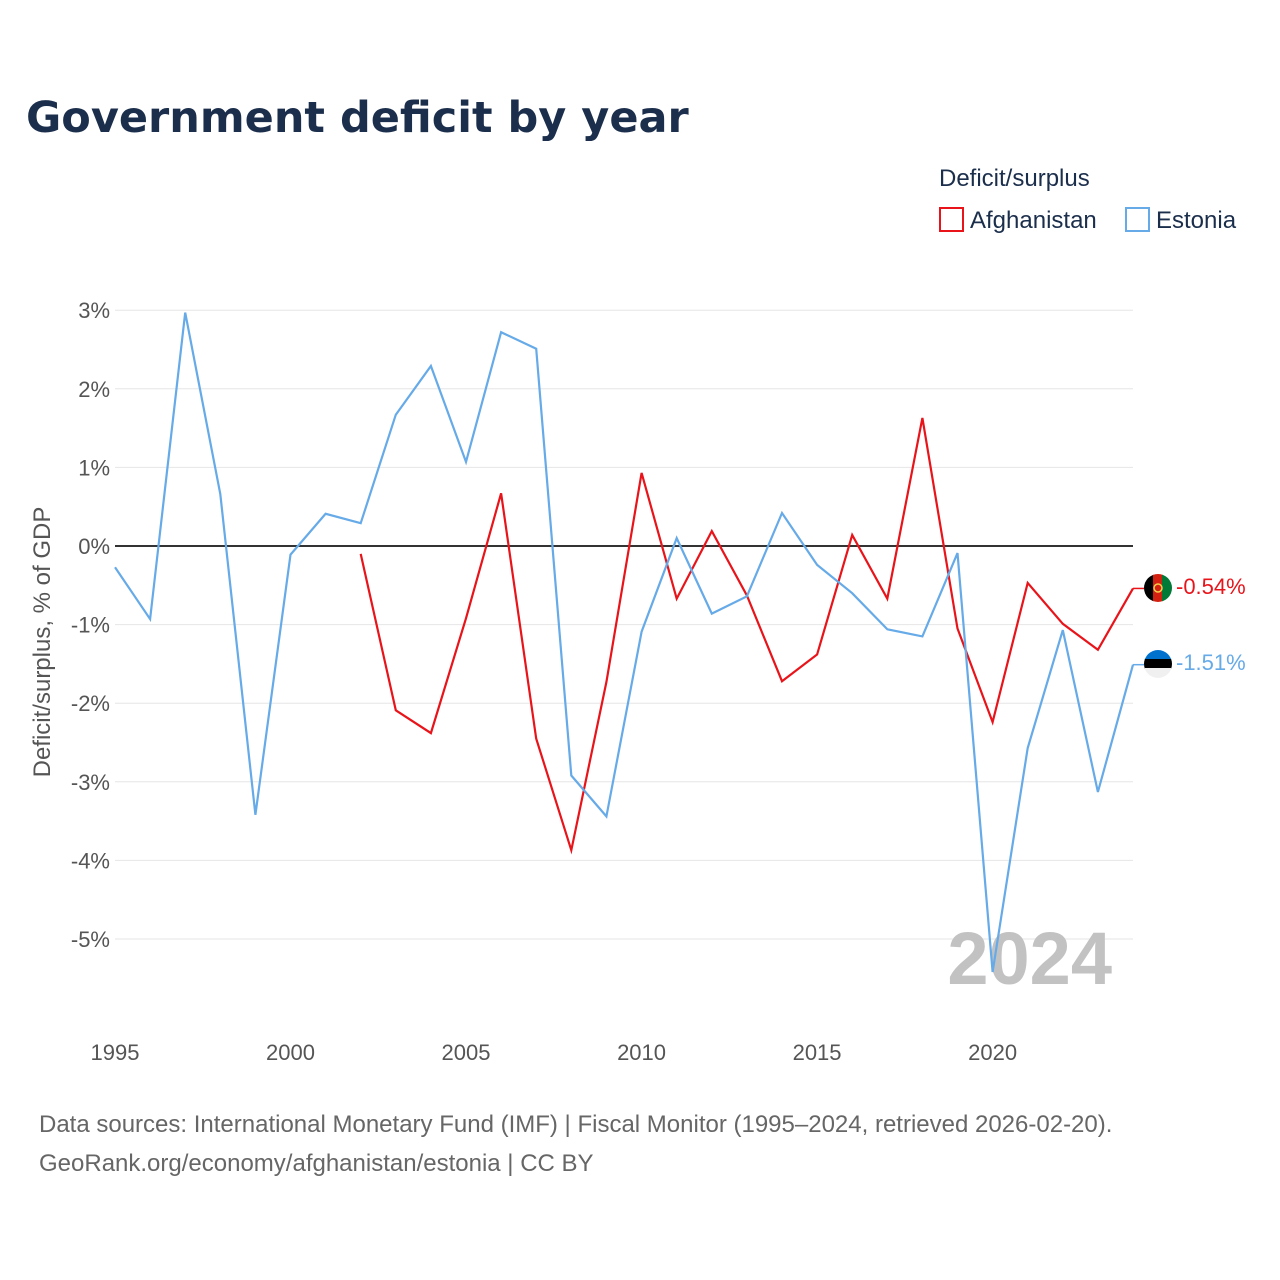 The image size is (1280, 1280). I want to click on legend-swatch-afghanistan, so click(951, 219).